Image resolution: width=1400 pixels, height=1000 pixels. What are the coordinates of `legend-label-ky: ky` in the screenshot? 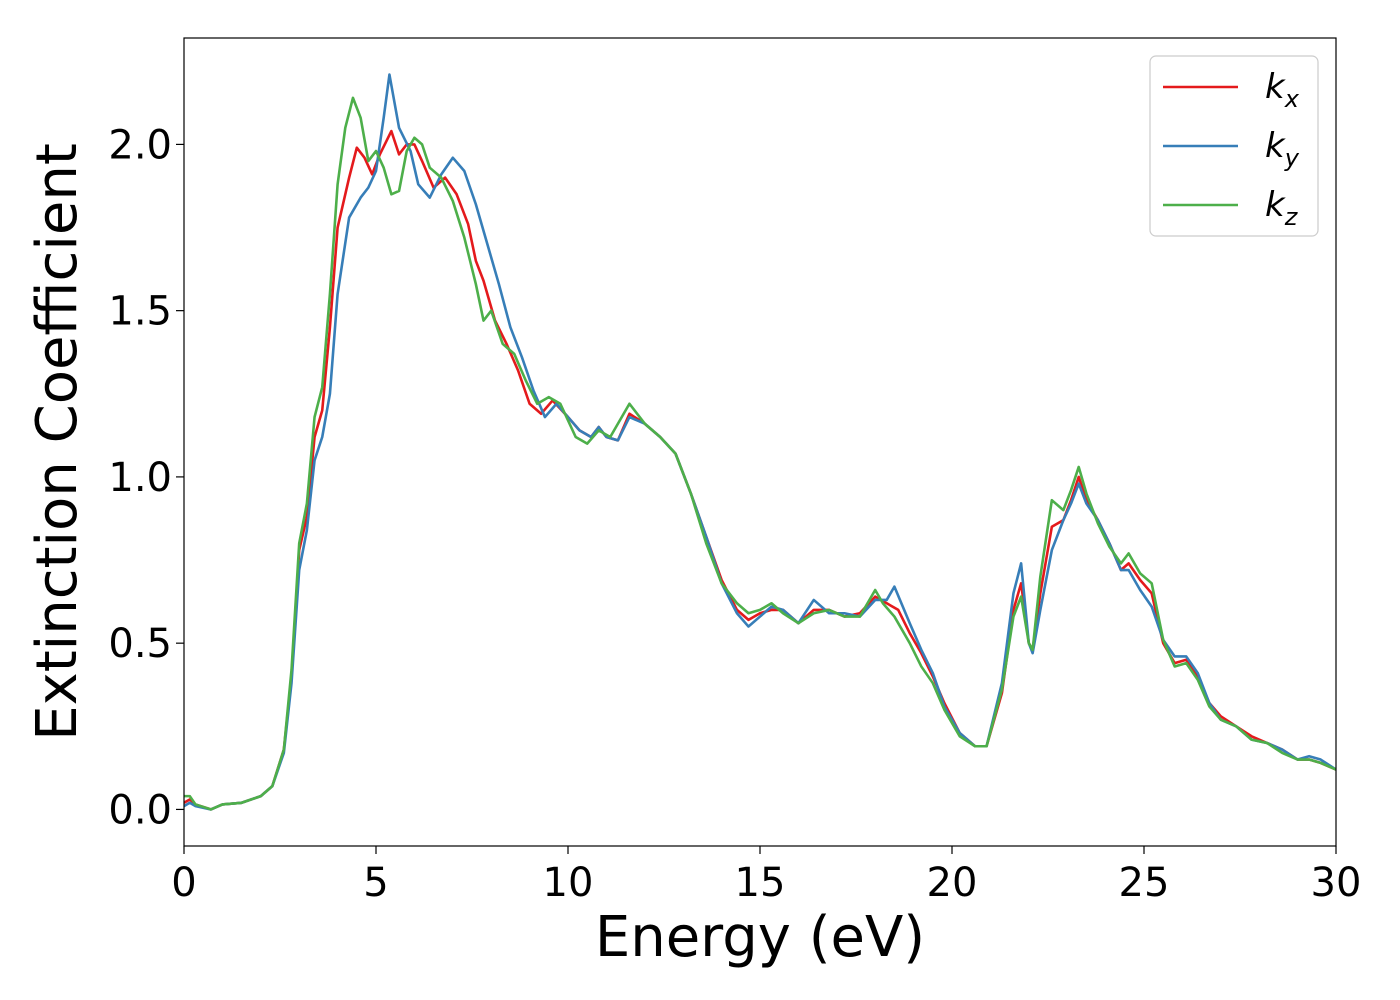 It's located at (1282, 149).